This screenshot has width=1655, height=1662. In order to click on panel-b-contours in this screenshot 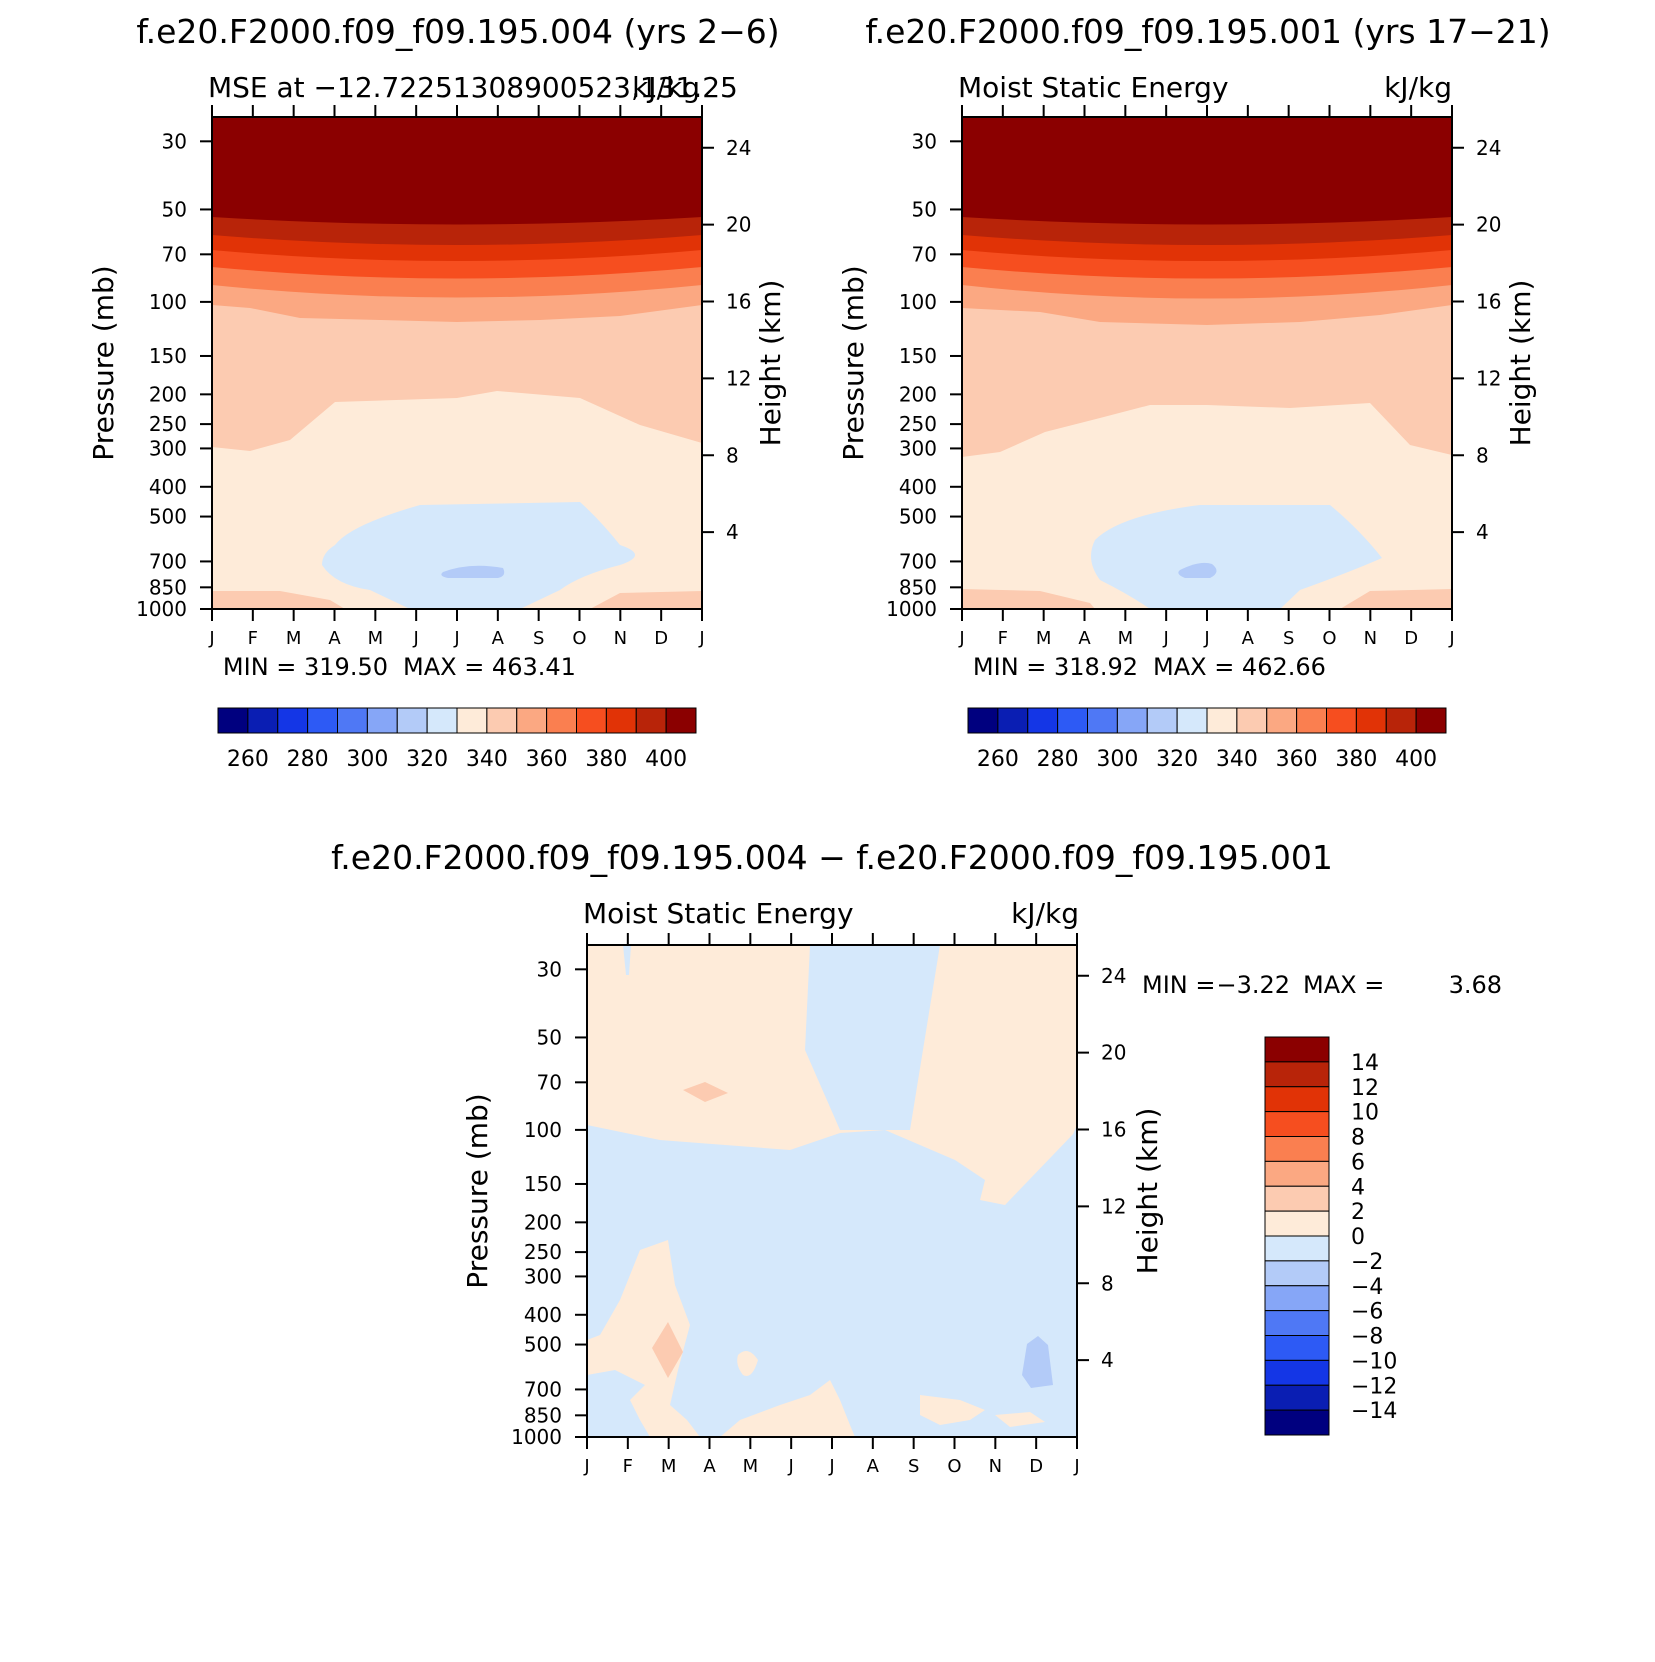, I will do `click(1207, 363)`.